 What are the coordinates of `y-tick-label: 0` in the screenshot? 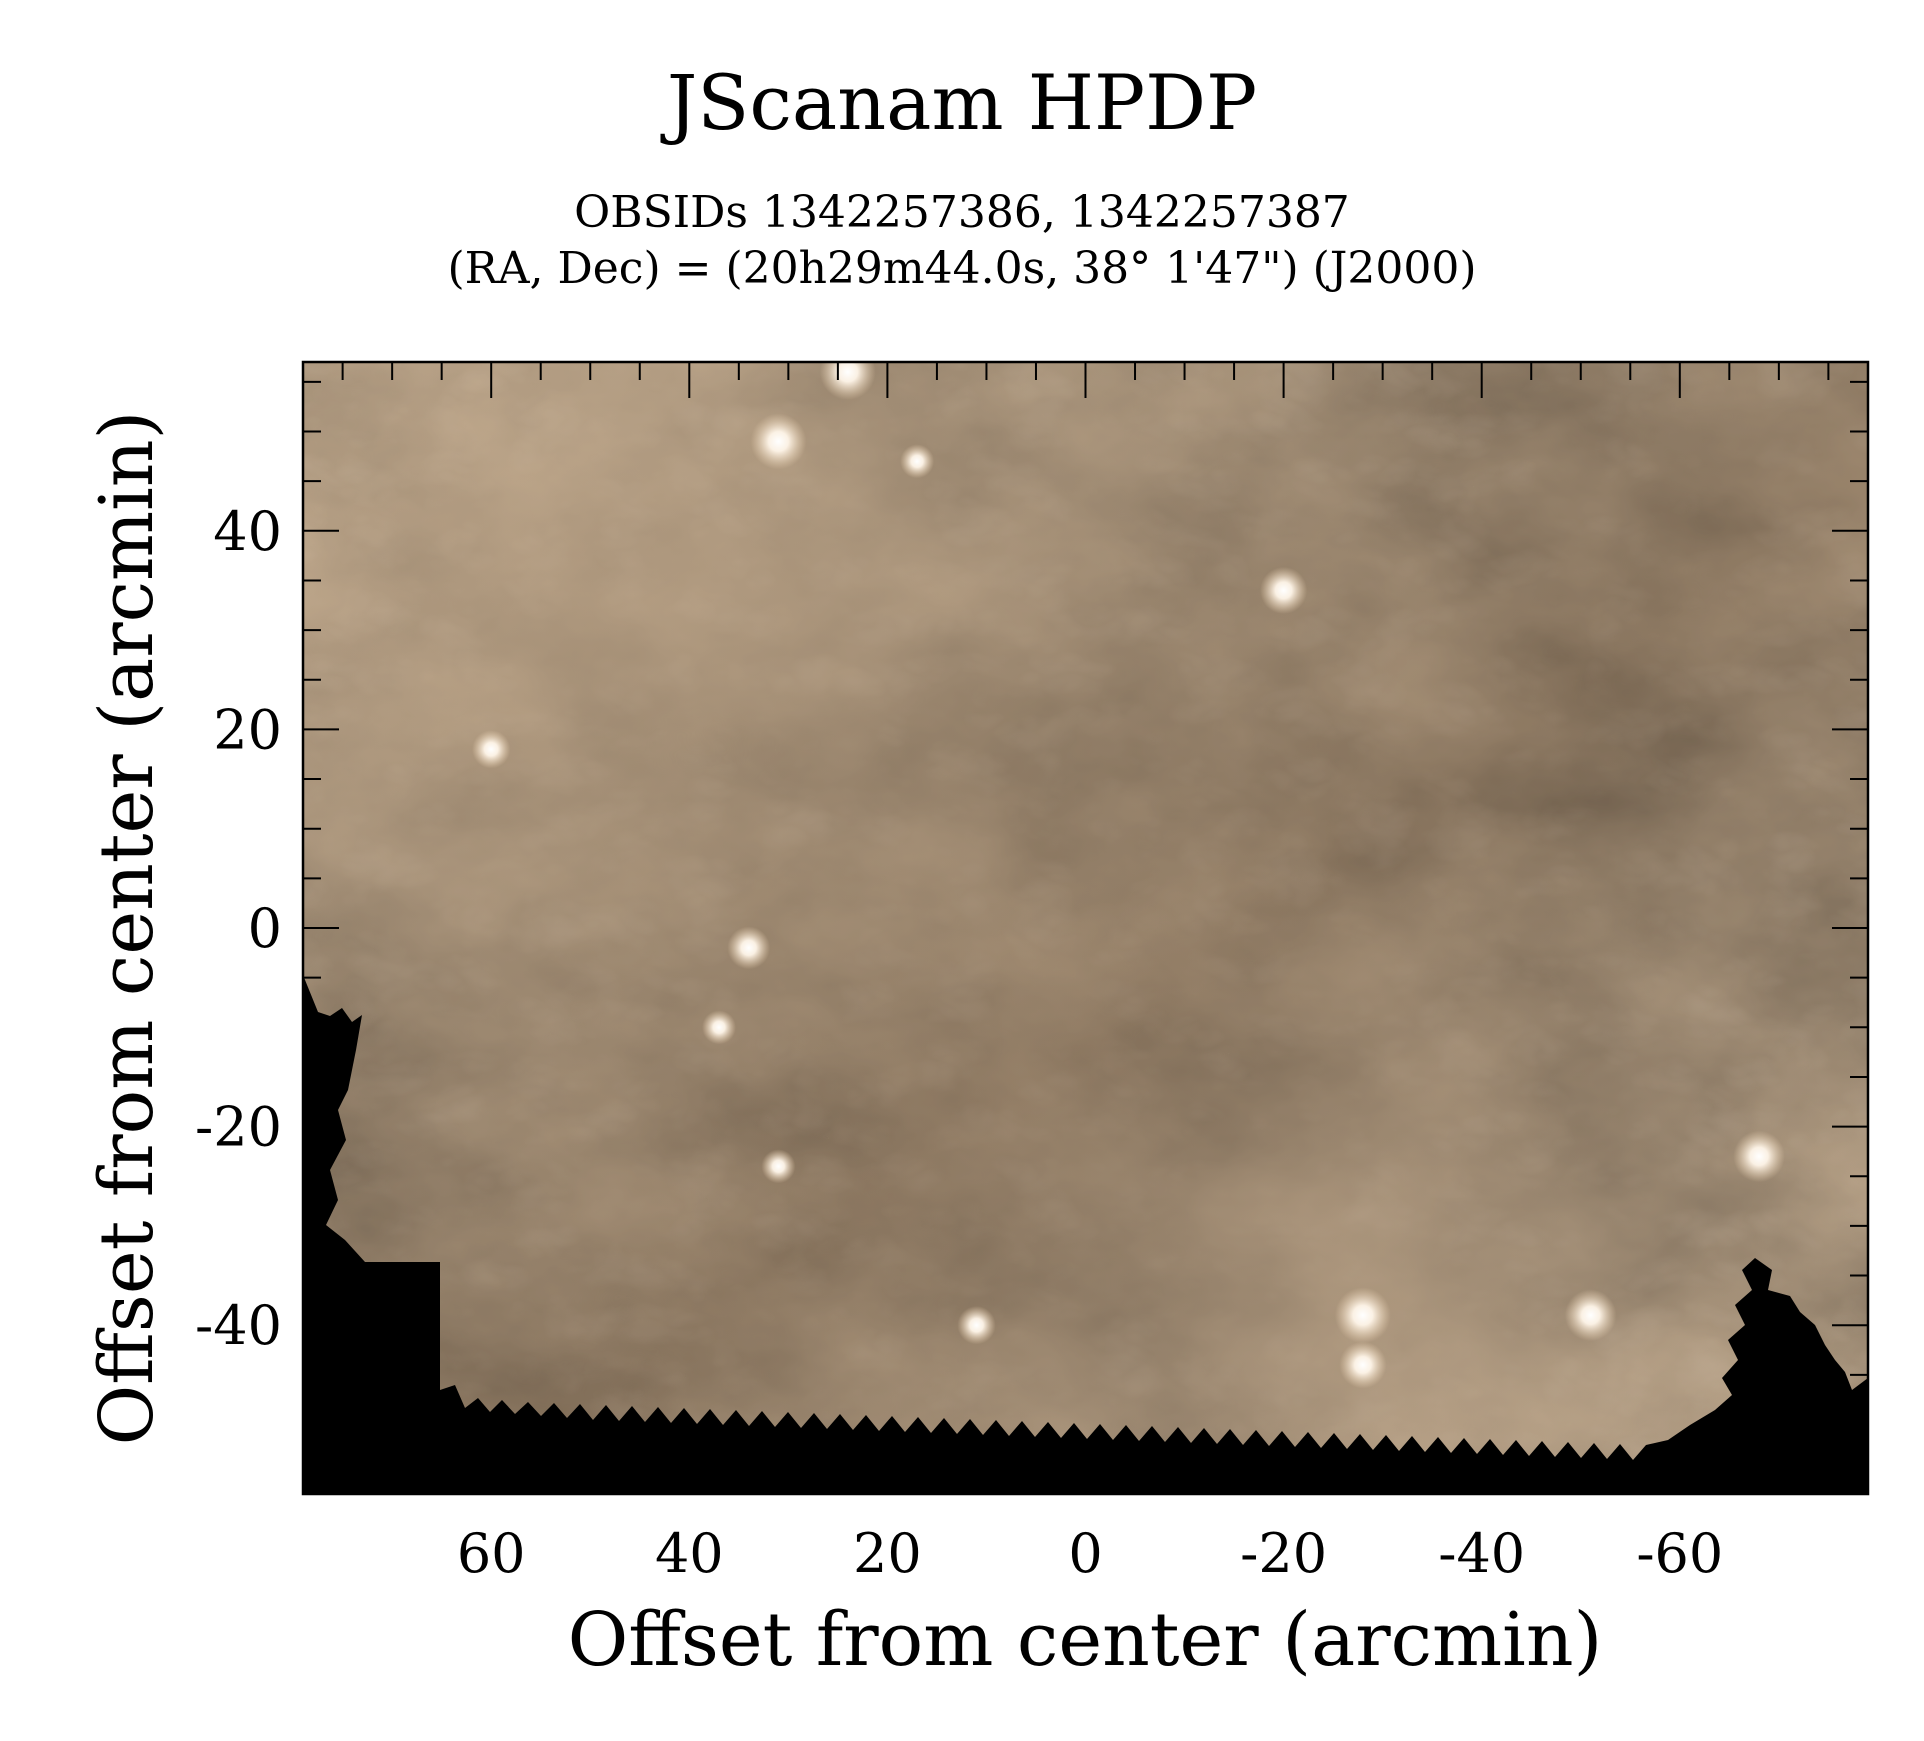 It's located at (265, 928).